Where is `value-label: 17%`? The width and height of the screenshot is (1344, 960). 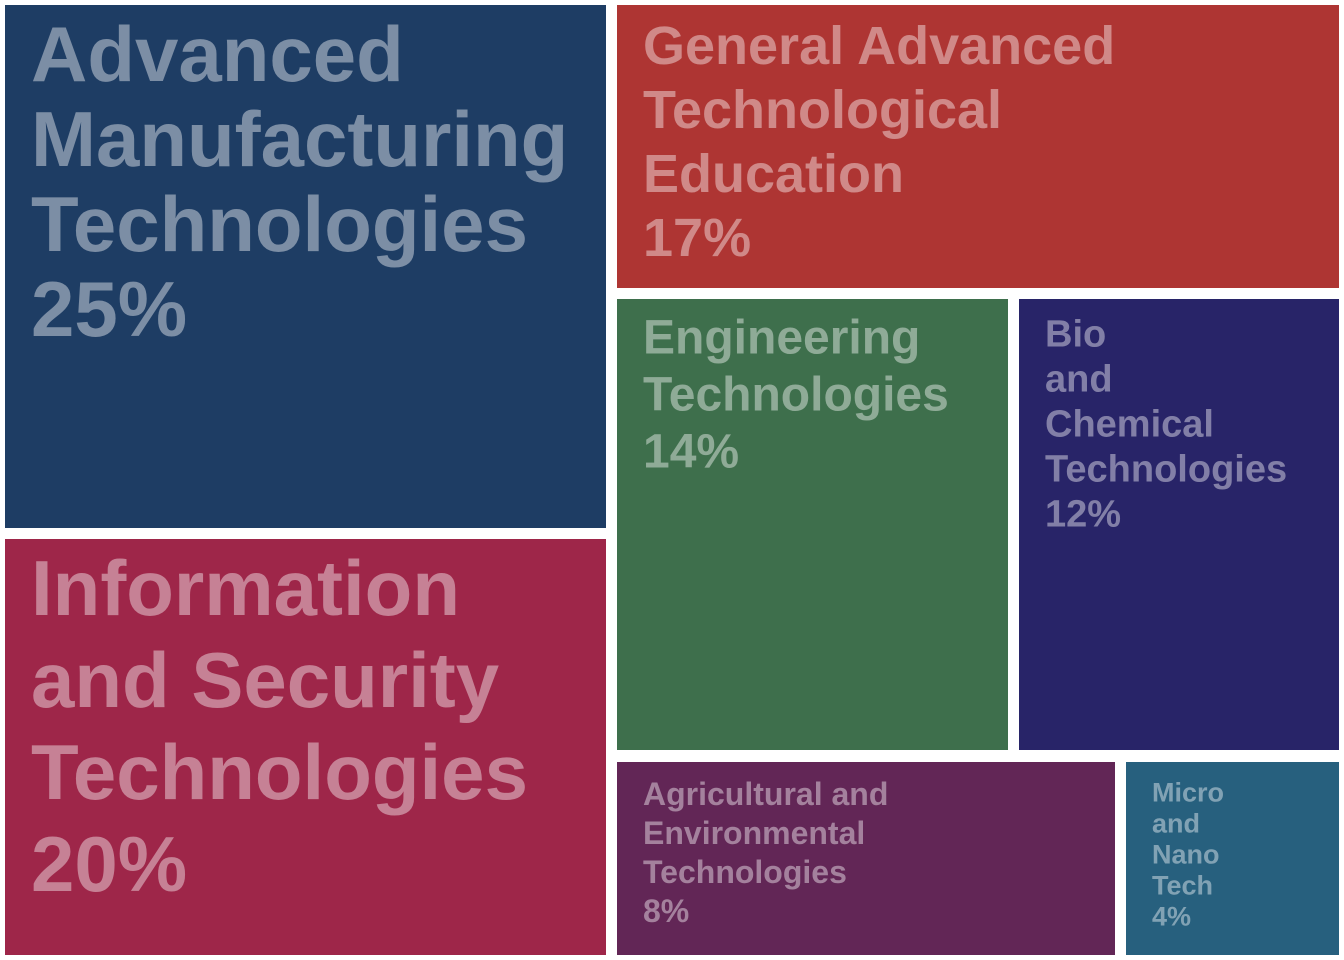 value-label: 17% is located at coordinates (697, 238).